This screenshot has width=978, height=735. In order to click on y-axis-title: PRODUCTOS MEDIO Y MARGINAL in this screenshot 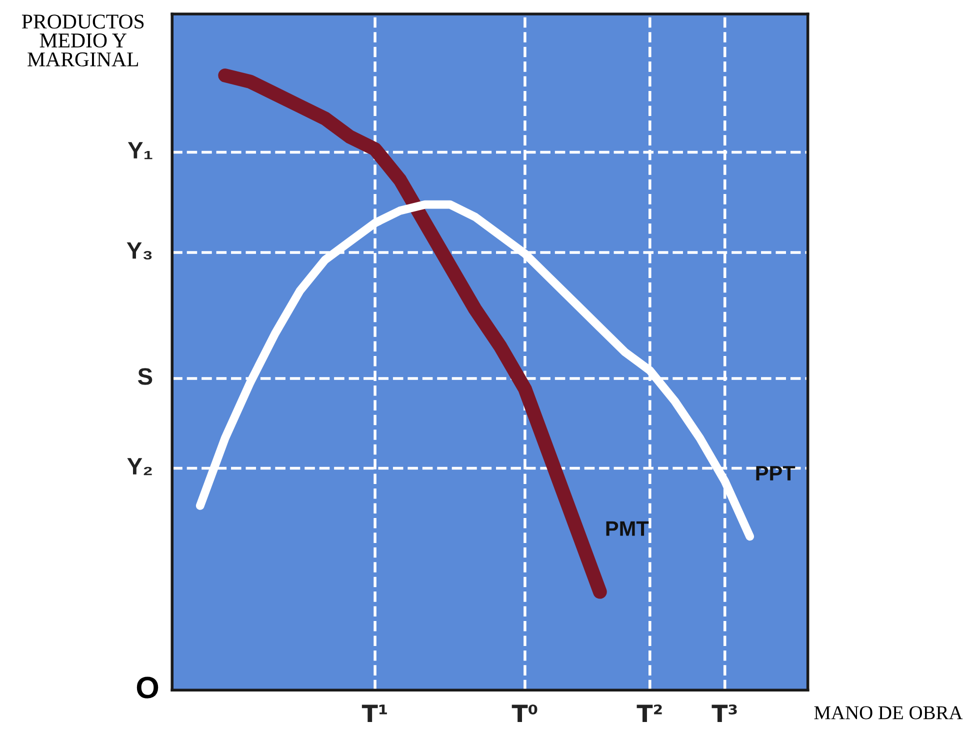, I will do `click(83, 40)`.